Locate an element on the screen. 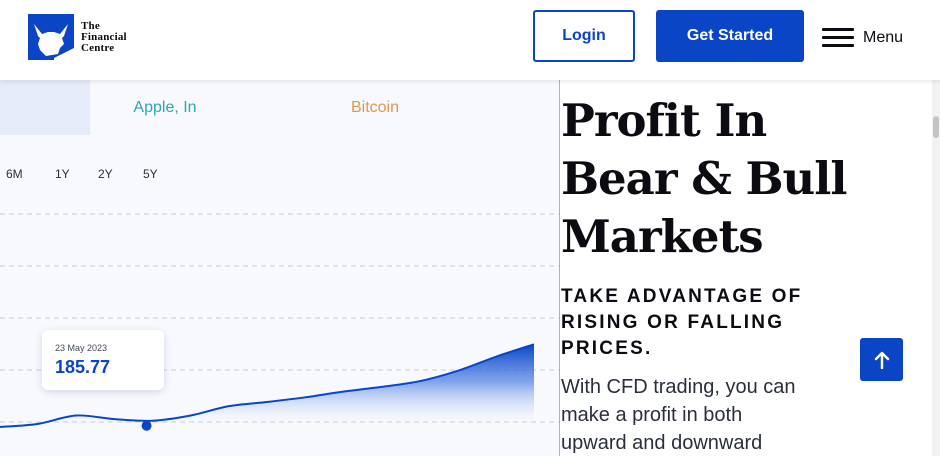 This screenshot has height=456, width=940. hero-subtitle-line-3: PRICES. is located at coordinates (607, 348).